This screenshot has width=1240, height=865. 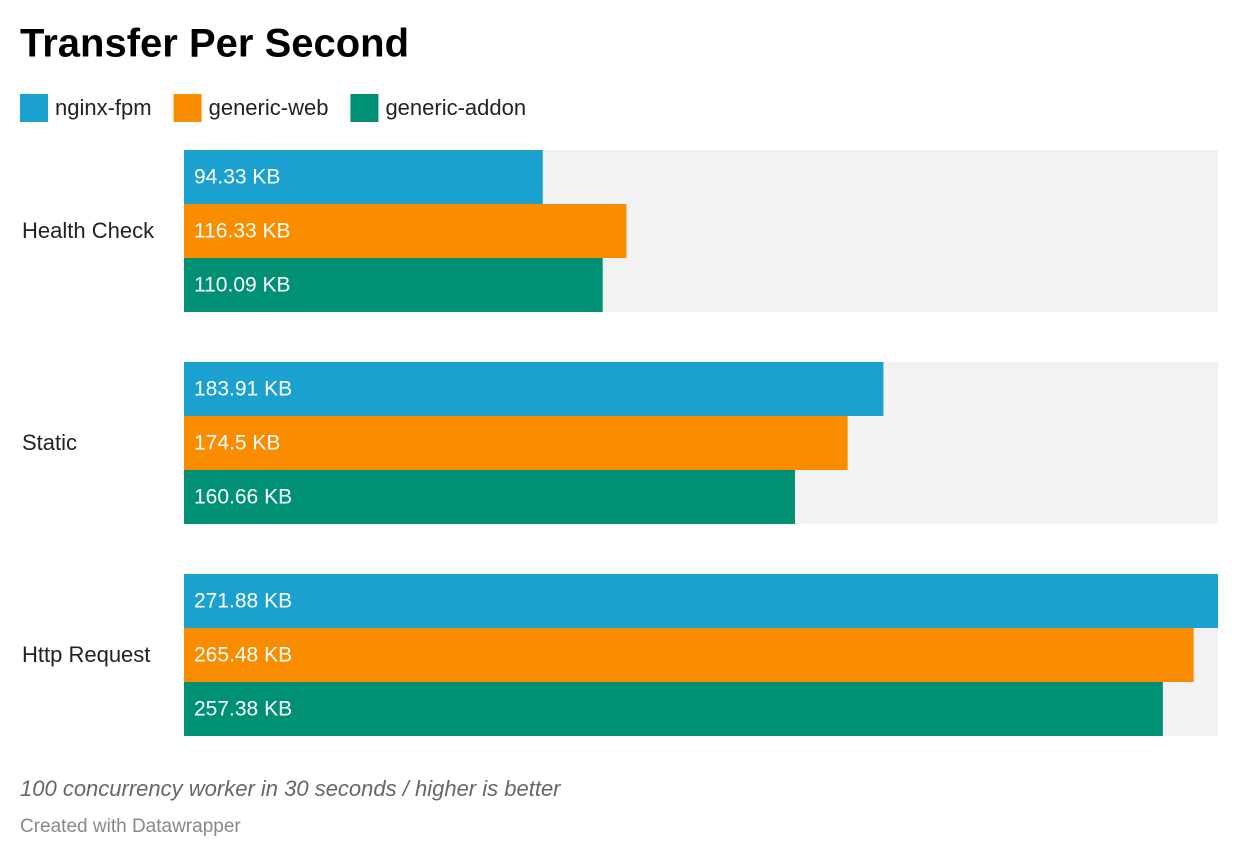 What do you see at coordinates (243, 389) in the screenshot?
I see `value-label: 183.91 KB` at bounding box center [243, 389].